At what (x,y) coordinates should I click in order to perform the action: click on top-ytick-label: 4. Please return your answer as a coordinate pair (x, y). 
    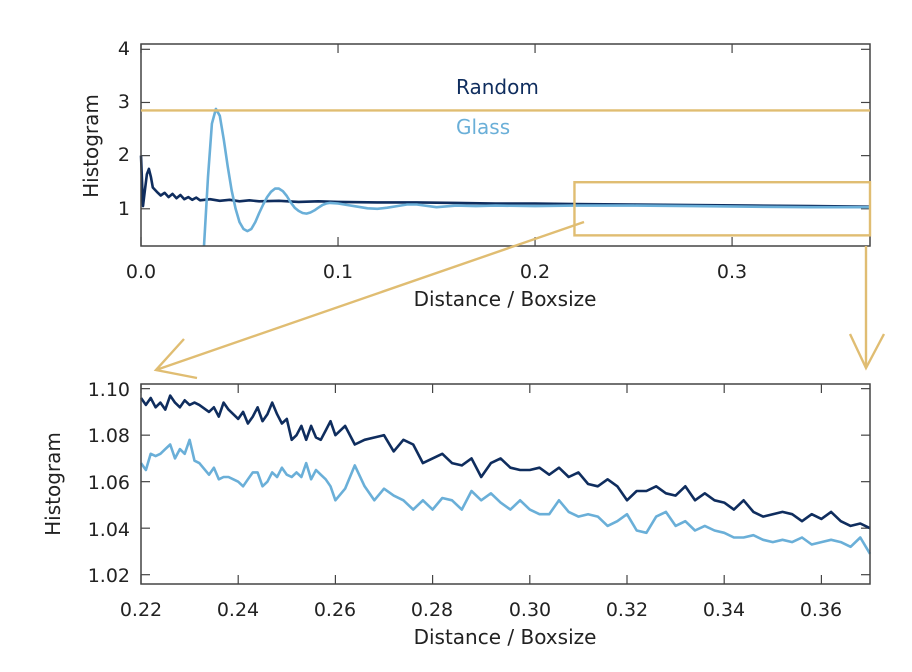
    Looking at the image, I should click on (124, 49).